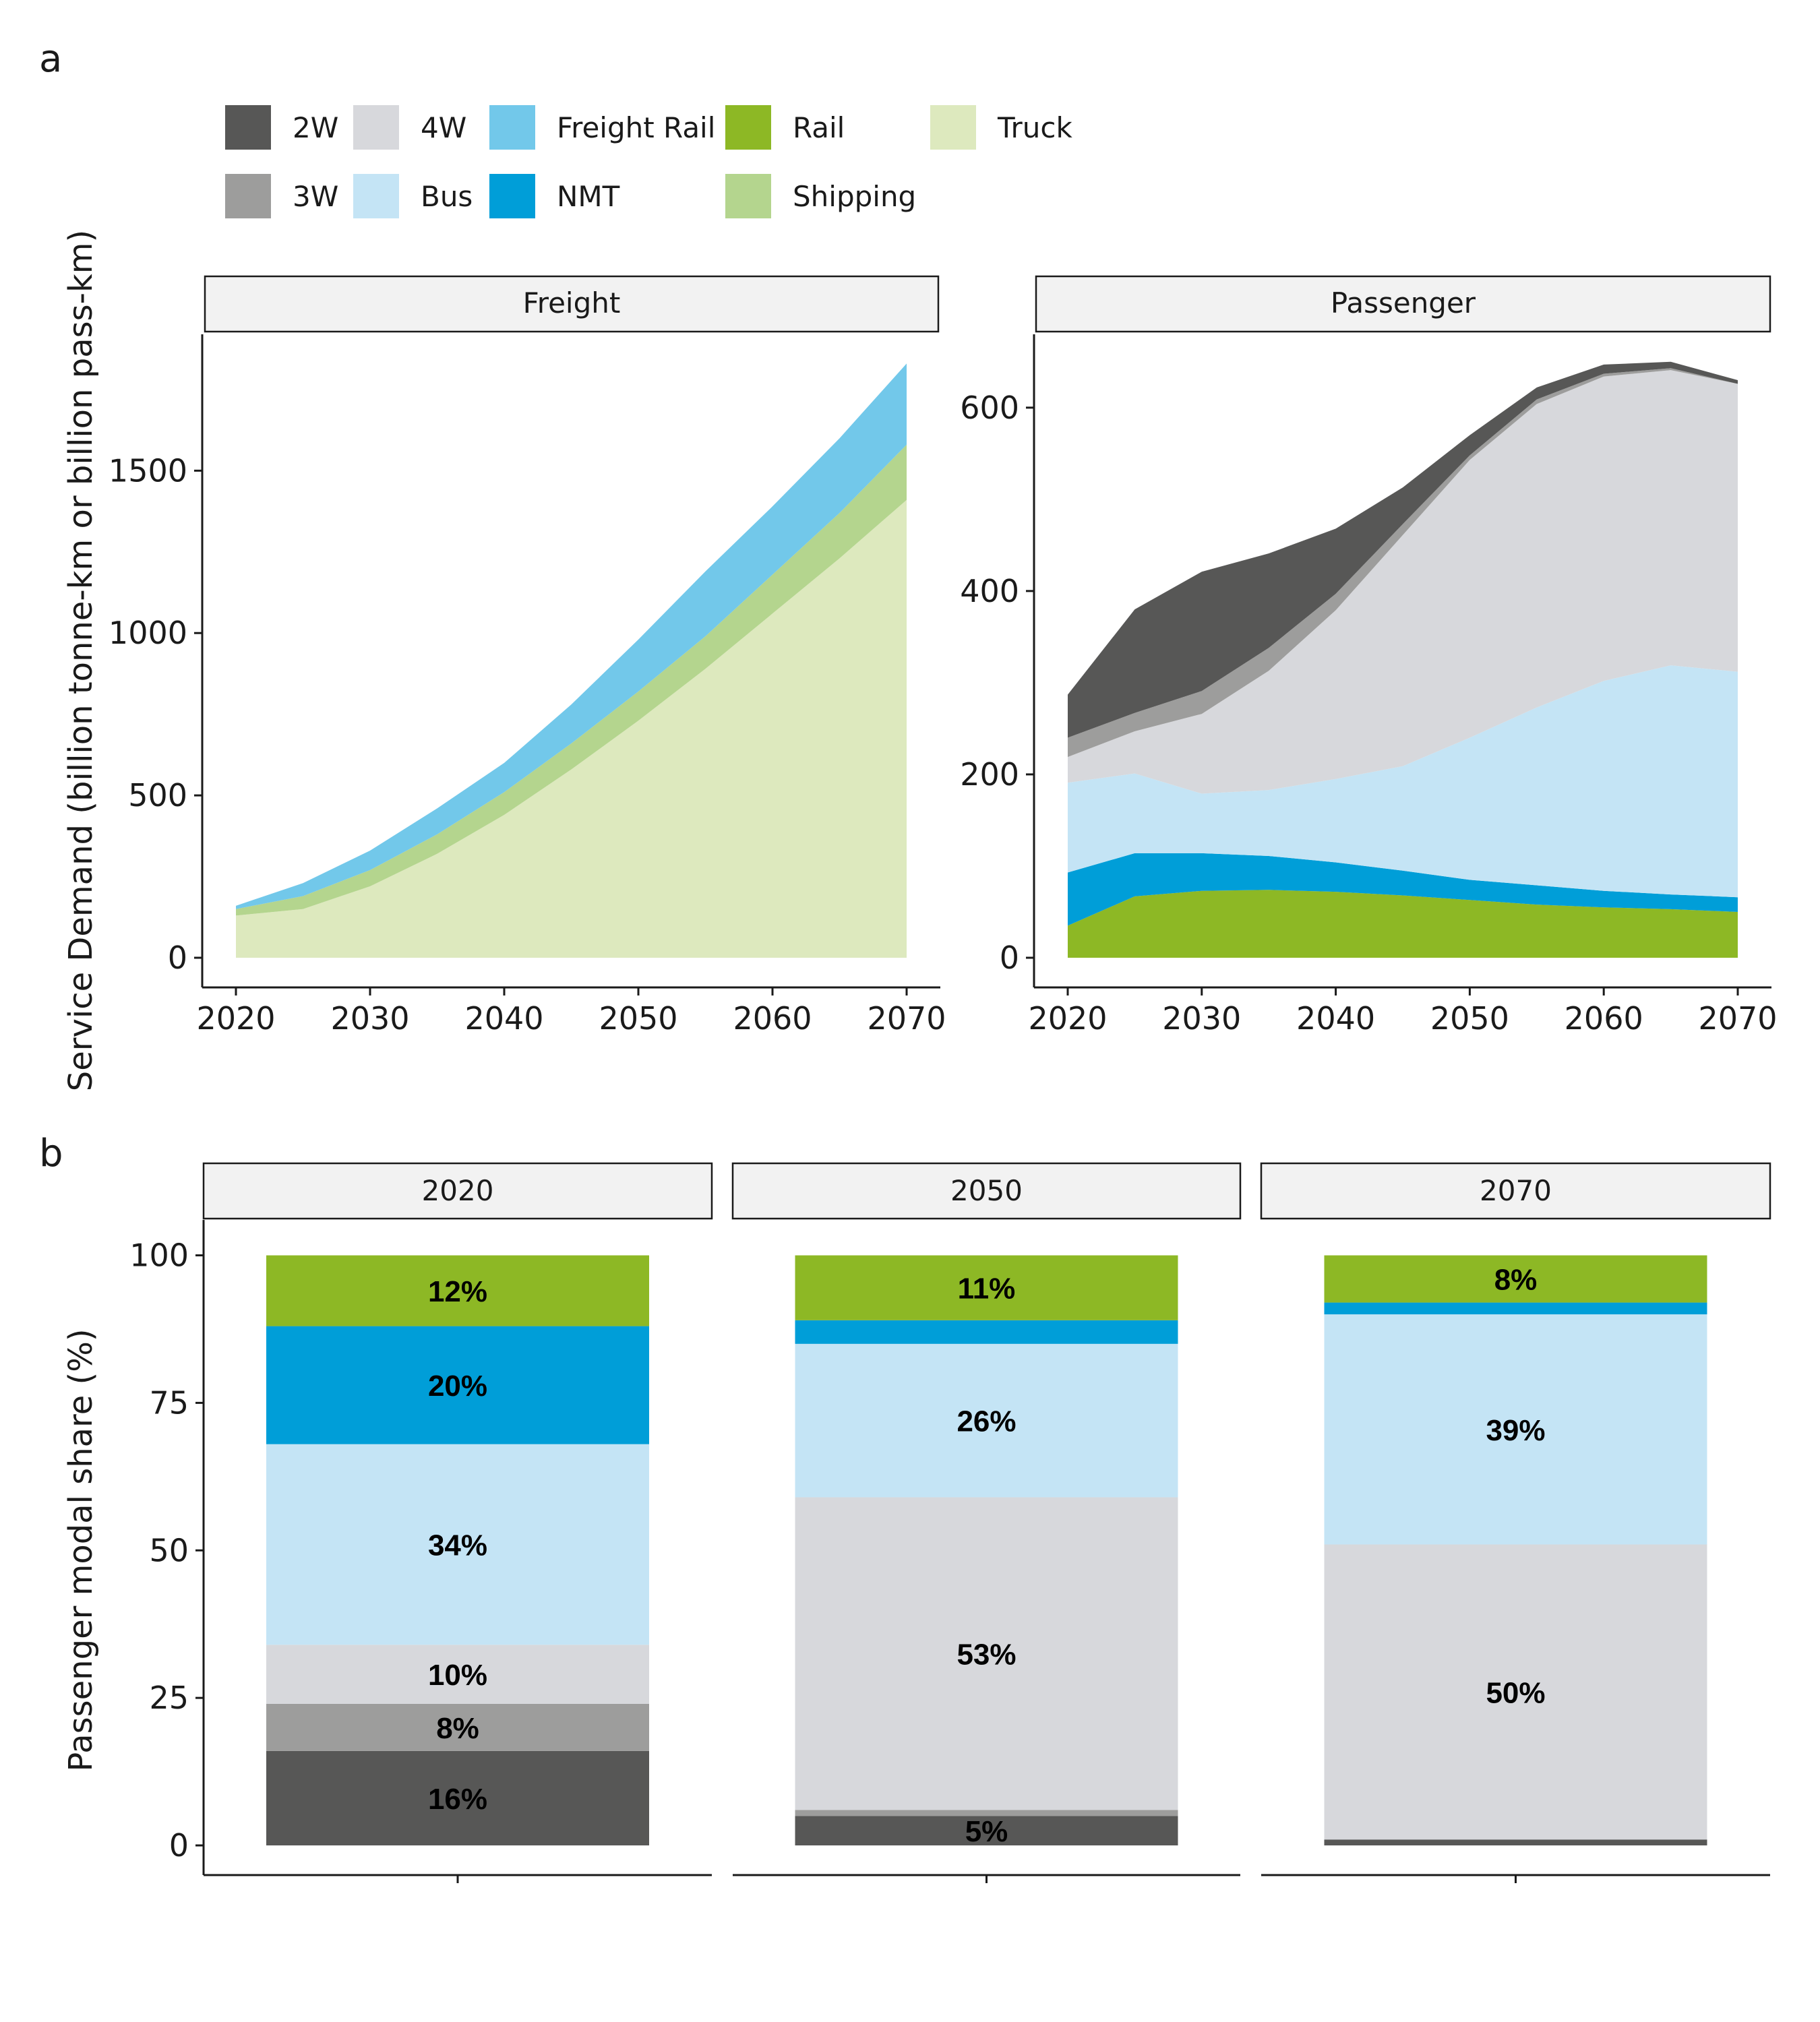  What do you see at coordinates (1034, 127) in the screenshot?
I see `legend-label-truck: Truck` at bounding box center [1034, 127].